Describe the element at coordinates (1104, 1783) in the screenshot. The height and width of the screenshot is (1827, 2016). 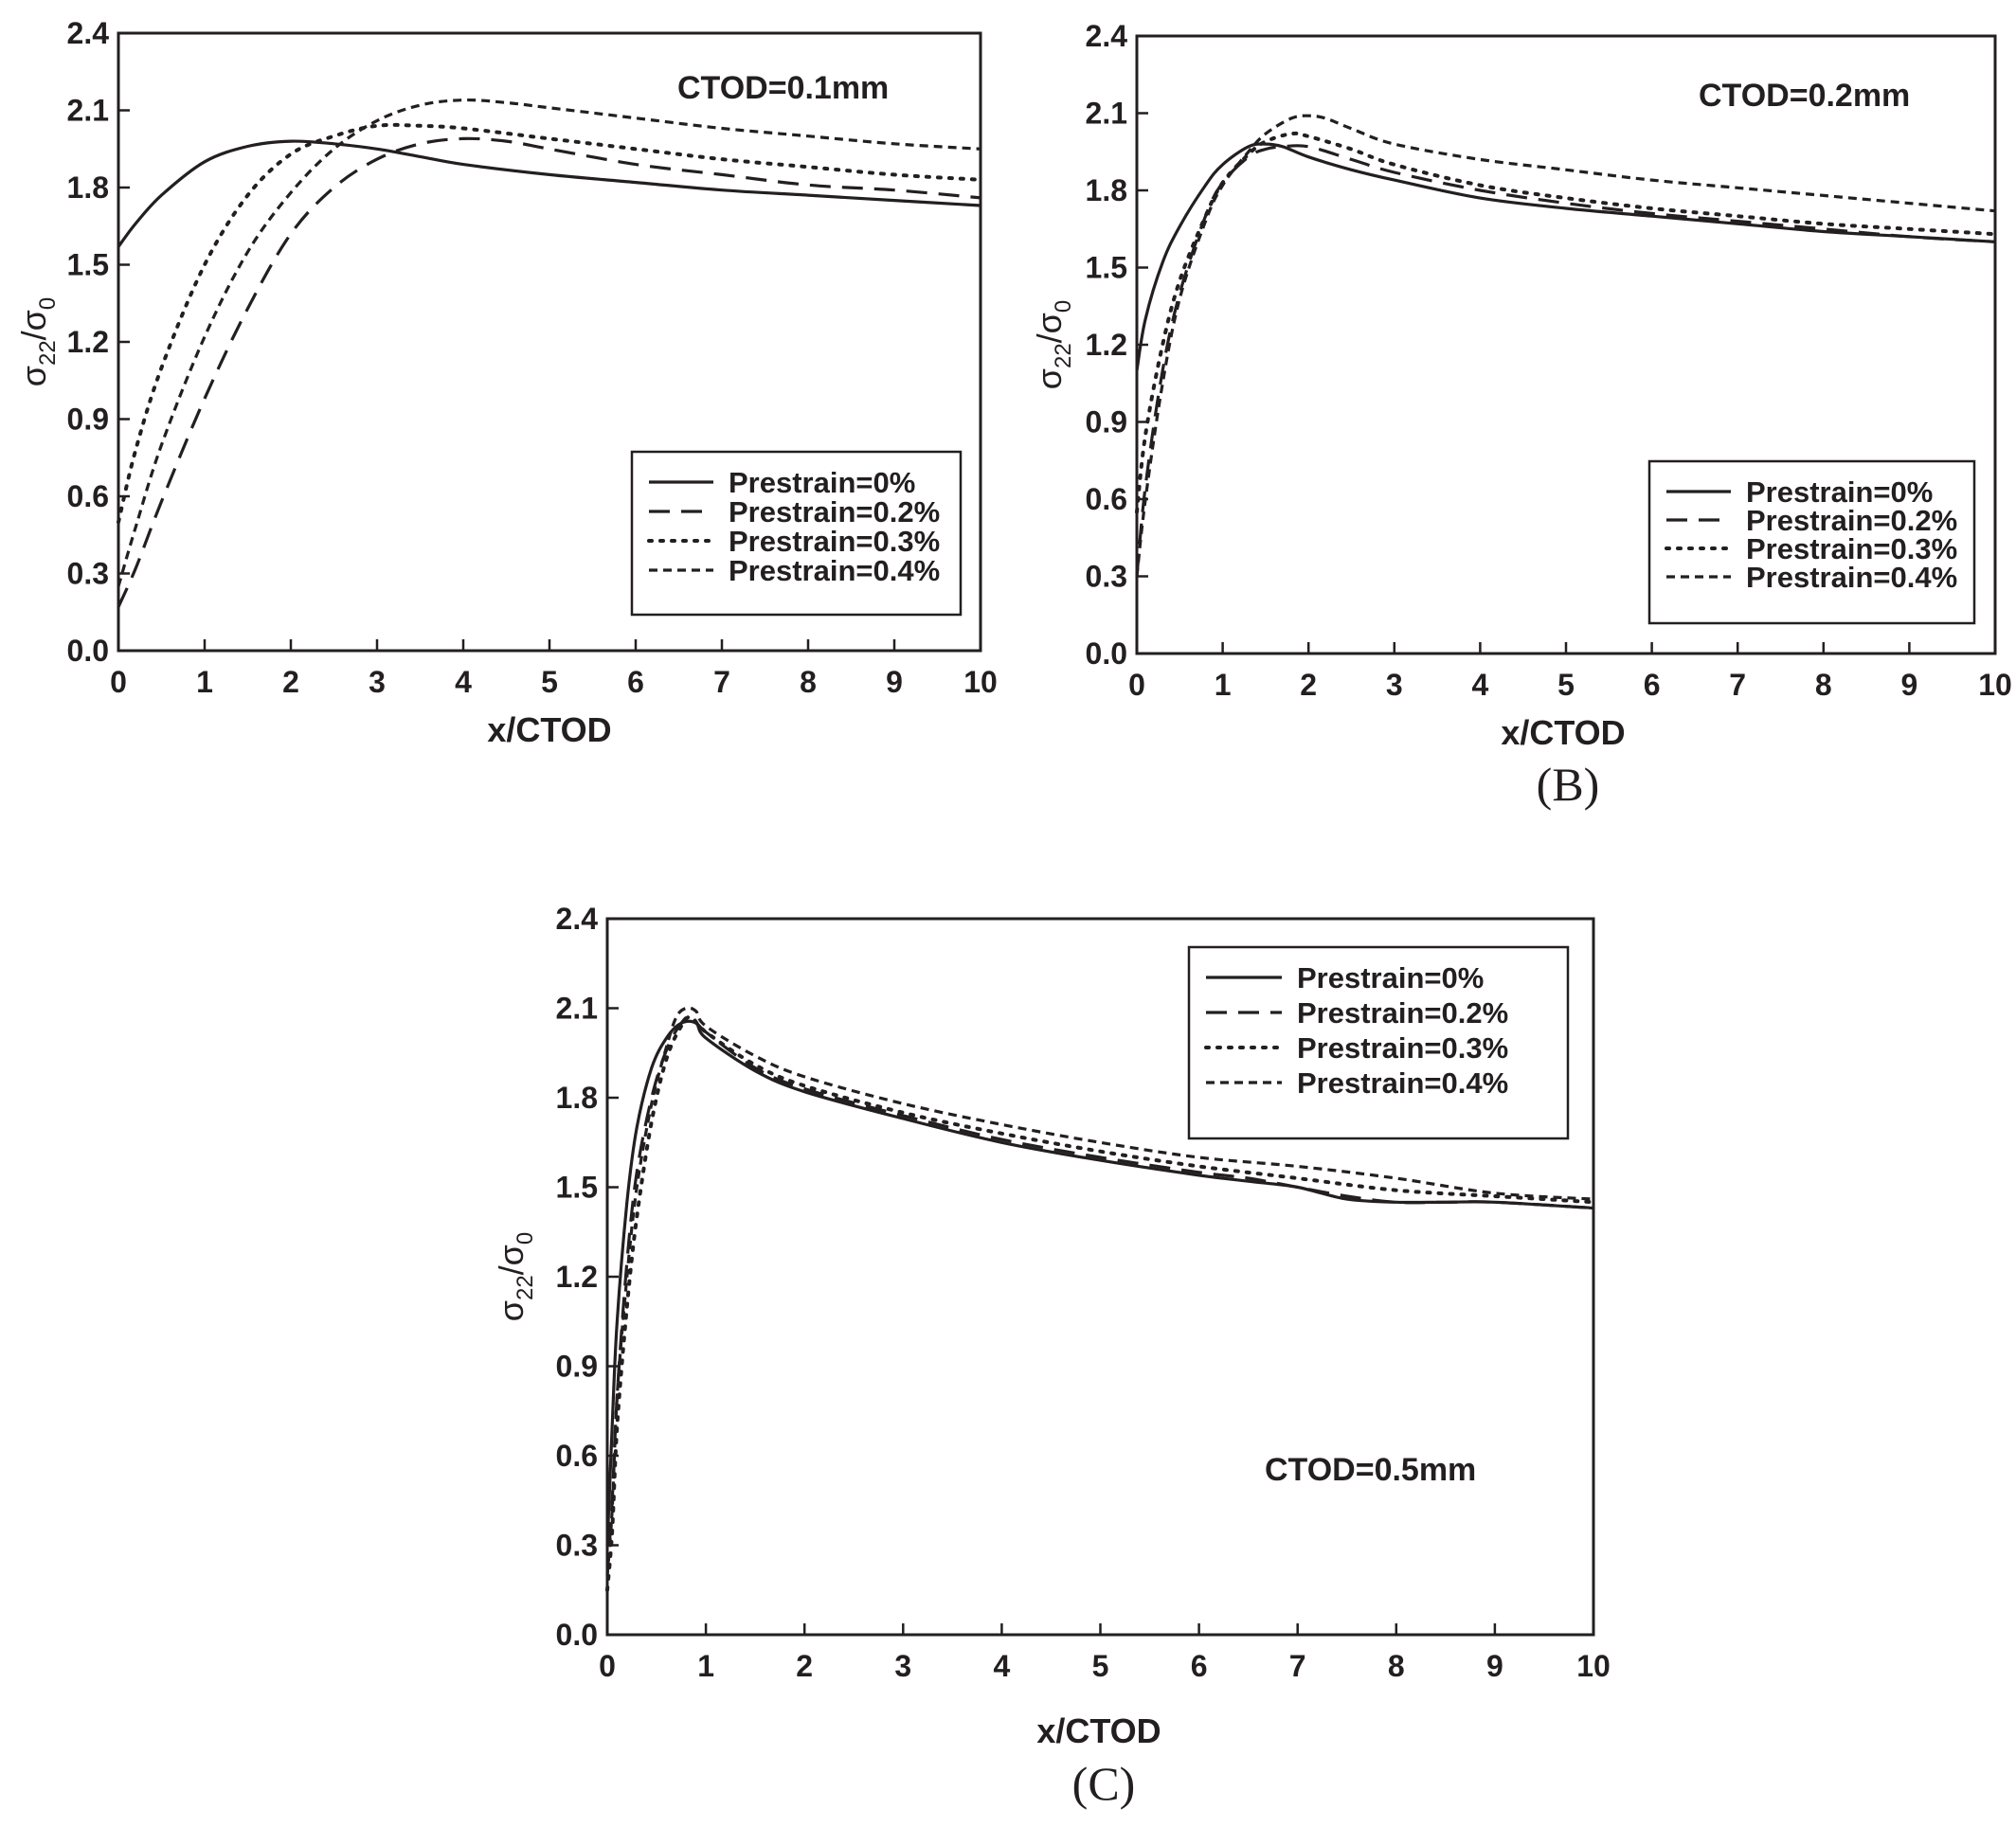
I see `panel-label-c: (C)` at that location.